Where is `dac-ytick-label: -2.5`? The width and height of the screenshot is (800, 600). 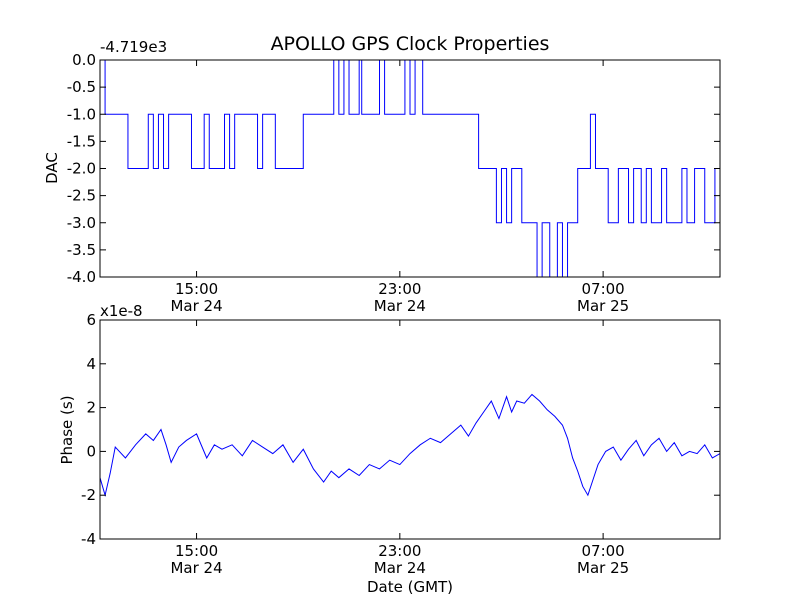 dac-ytick-label: -2.5 is located at coordinates (81, 196).